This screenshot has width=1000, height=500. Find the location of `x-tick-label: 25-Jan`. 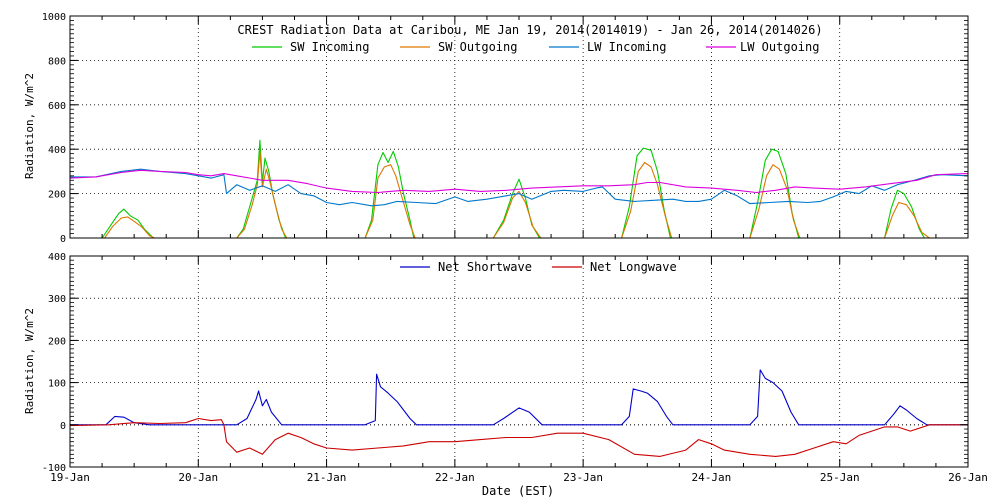

x-tick-label: 25-Jan is located at coordinates (840, 477).